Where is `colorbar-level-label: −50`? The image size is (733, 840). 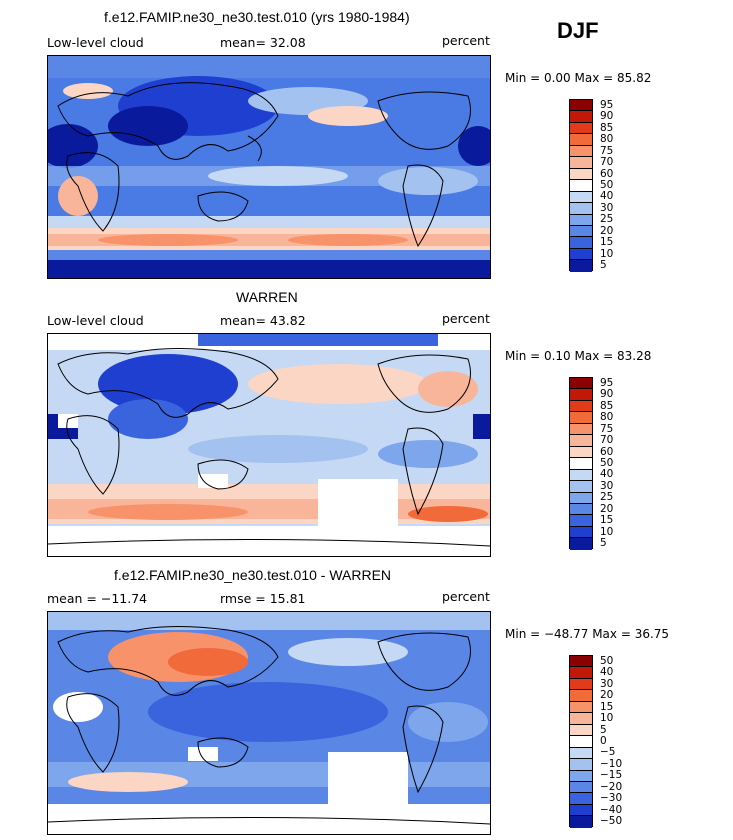
colorbar-level-label: −50 is located at coordinates (611, 821).